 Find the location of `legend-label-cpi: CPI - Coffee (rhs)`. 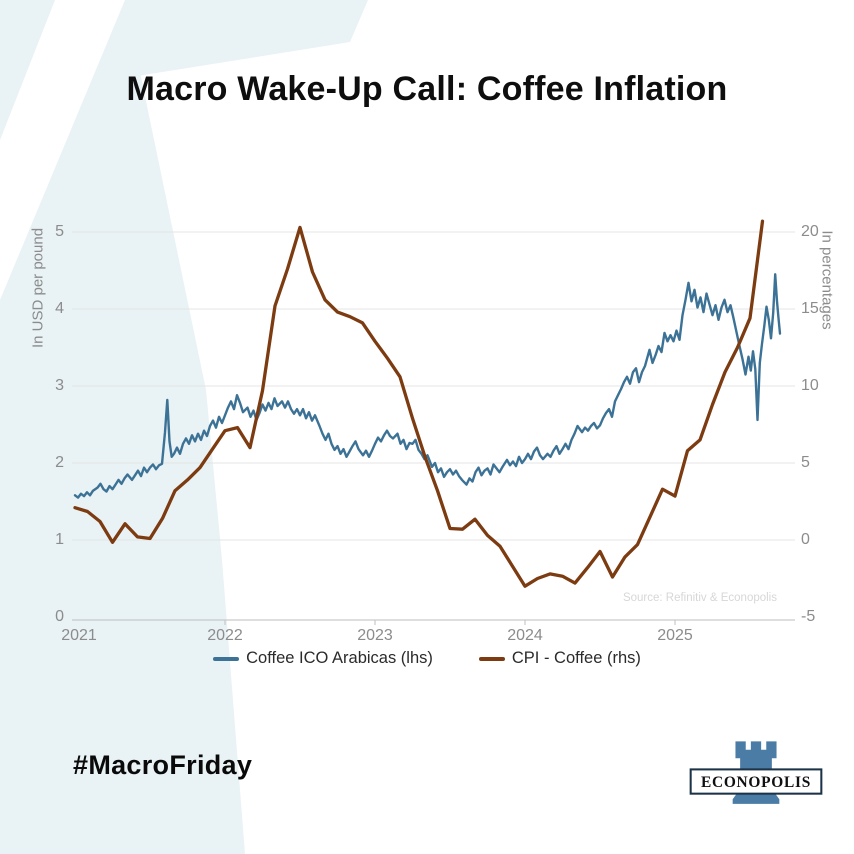

legend-label-cpi: CPI - Coffee (rhs) is located at coordinates (576, 658).